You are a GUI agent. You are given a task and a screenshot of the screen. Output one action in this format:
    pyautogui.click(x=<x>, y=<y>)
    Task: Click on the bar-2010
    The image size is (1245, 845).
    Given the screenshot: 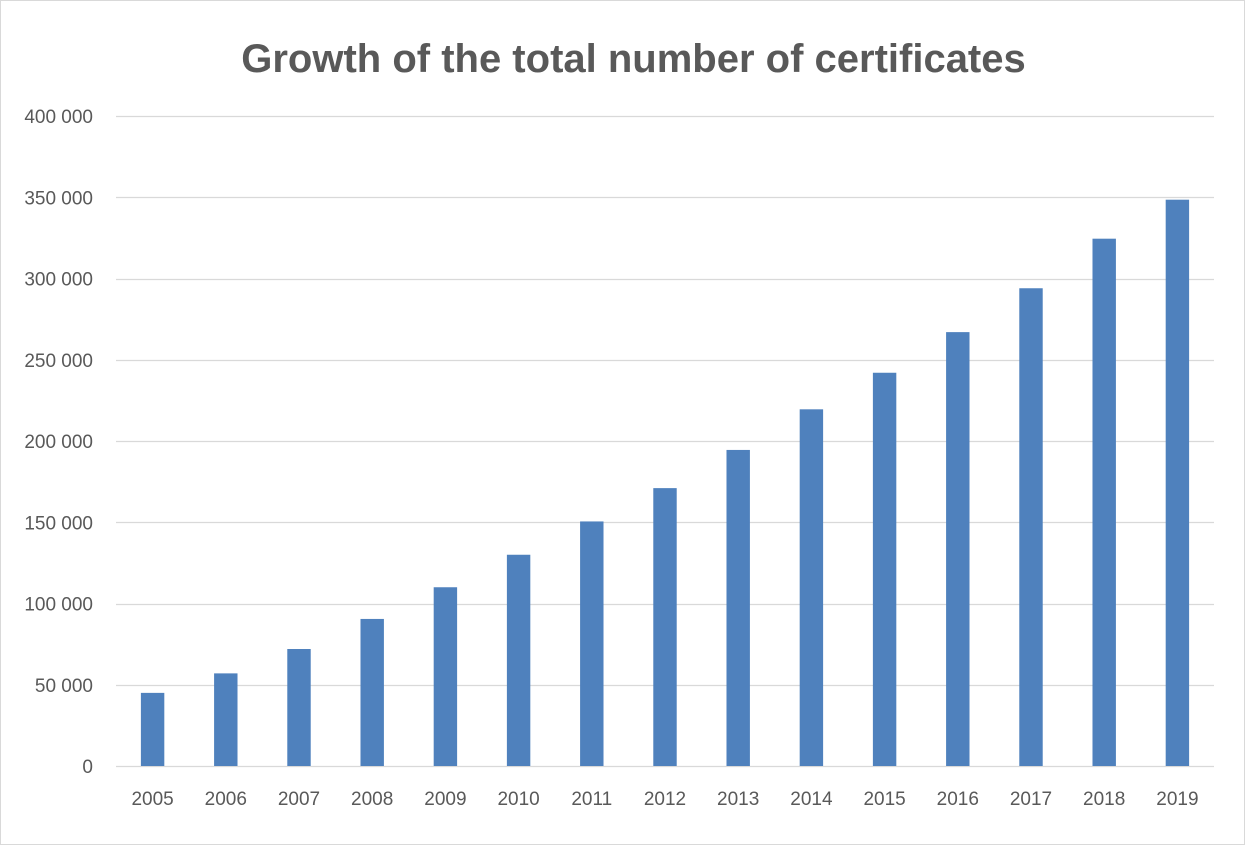 What is the action you would take?
    pyautogui.click(x=518, y=660)
    